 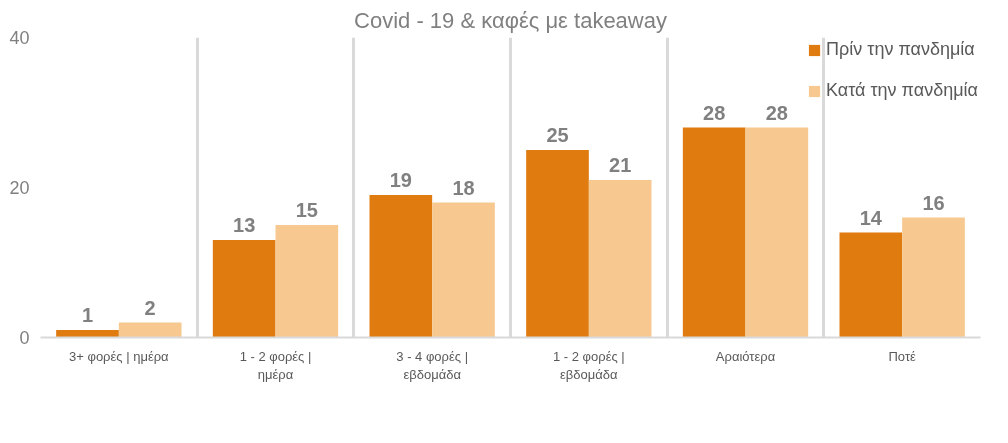 What do you see at coordinates (510, 20) in the screenshot?
I see `chart-title: Covid - 19 & καφές με takeaway` at bounding box center [510, 20].